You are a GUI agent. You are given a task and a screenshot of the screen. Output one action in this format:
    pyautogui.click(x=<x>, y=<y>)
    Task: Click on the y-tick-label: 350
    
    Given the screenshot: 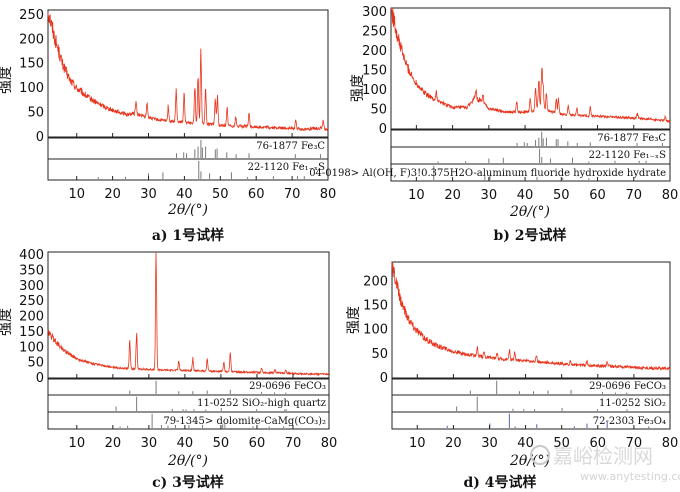 What is the action you would take?
    pyautogui.click(x=31, y=270)
    